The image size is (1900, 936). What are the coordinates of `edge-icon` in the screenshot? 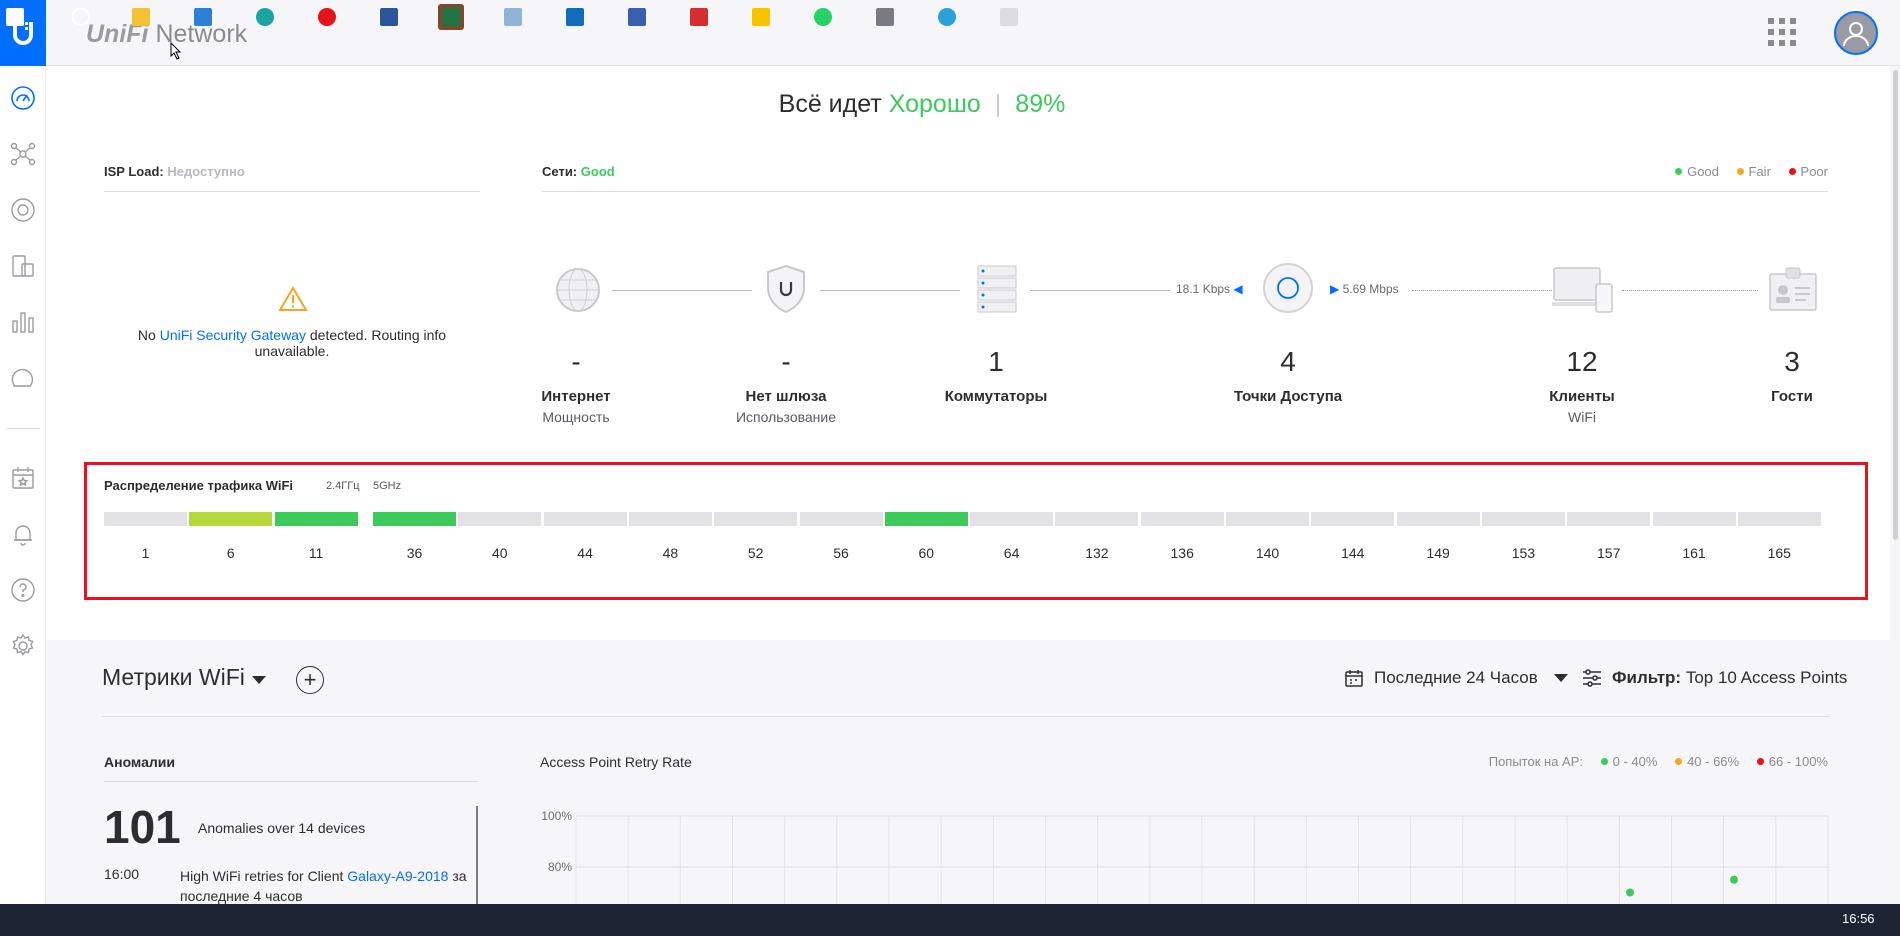 It's located at (265, 17).